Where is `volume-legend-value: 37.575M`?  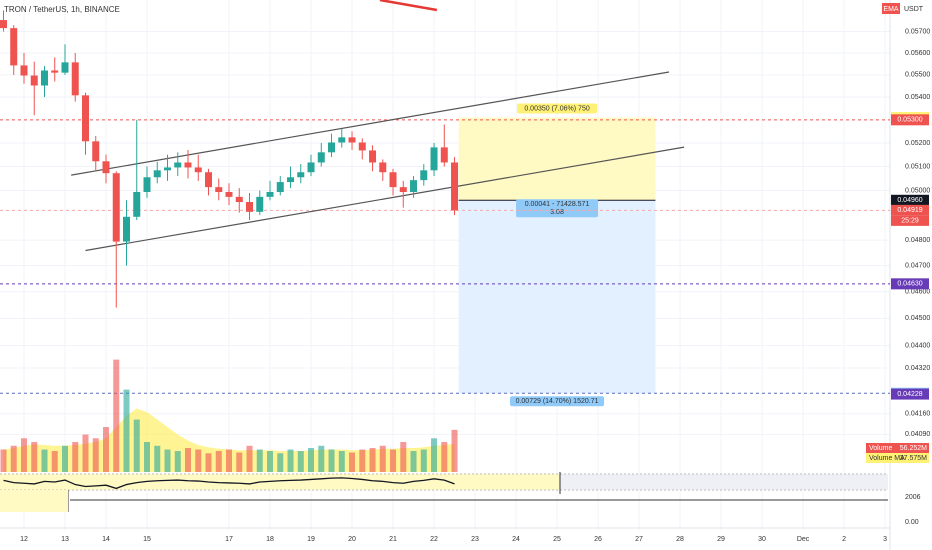
volume-legend-value: 37.575M is located at coordinates (913, 458).